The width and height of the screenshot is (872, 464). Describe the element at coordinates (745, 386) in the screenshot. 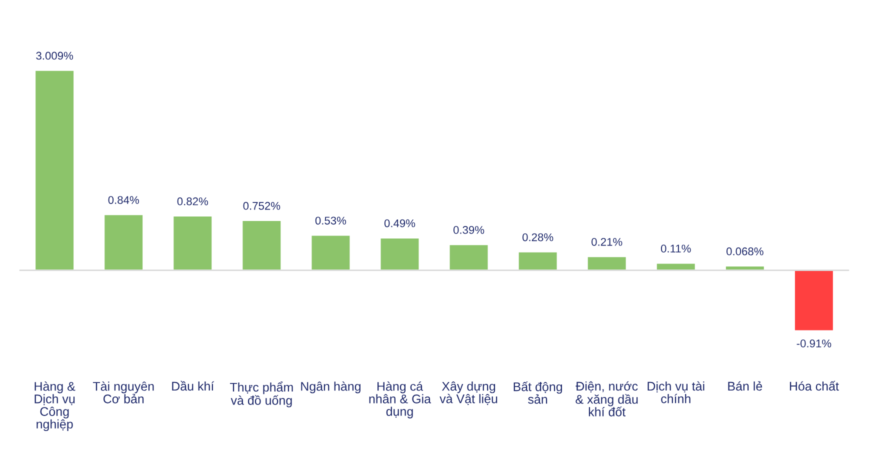

I see `x-tick-label: Bán lẻ` at that location.